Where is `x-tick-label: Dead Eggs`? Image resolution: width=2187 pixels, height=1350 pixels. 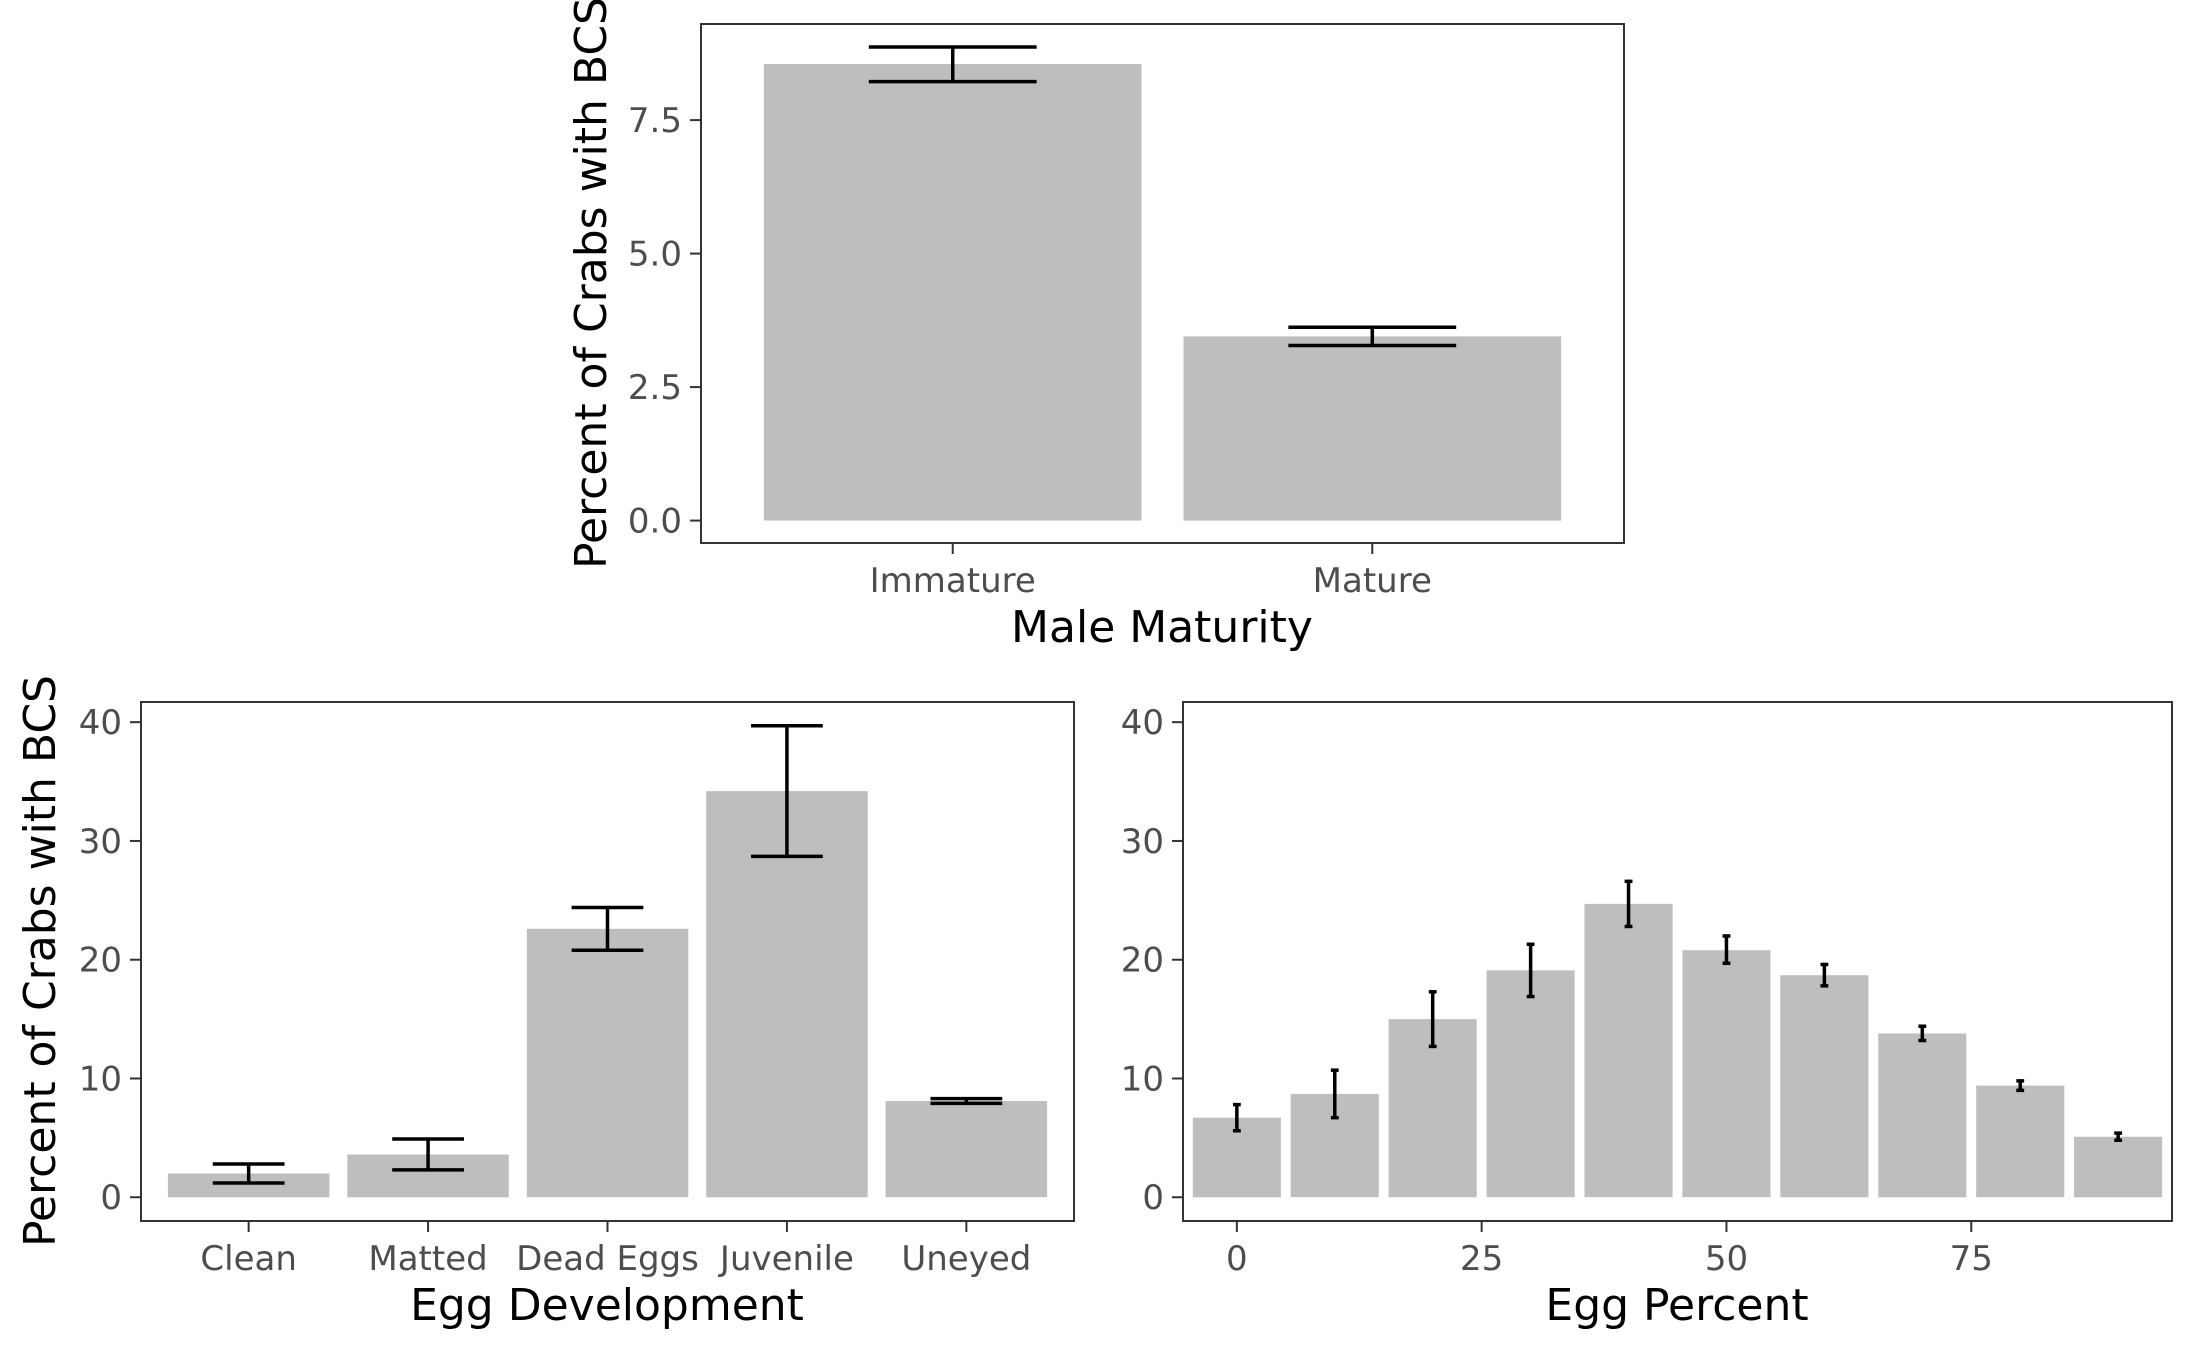 x-tick-label: Dead Eggs is located at coordinates (607, 1259).